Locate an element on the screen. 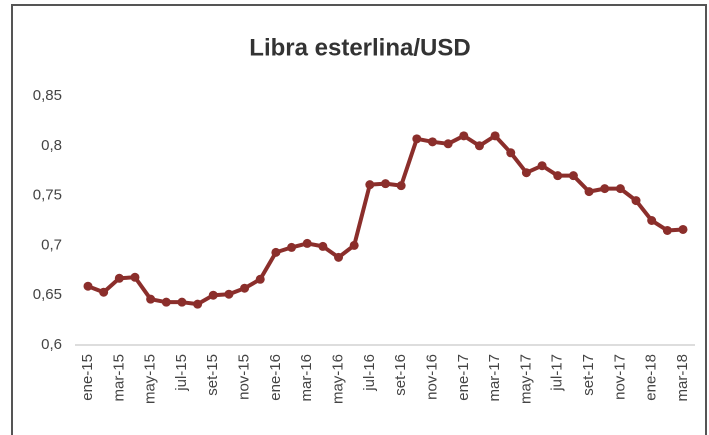 This screenshot has height=435, width=709. x-tick-label: mar-16 is located at coordinates (306, 378).